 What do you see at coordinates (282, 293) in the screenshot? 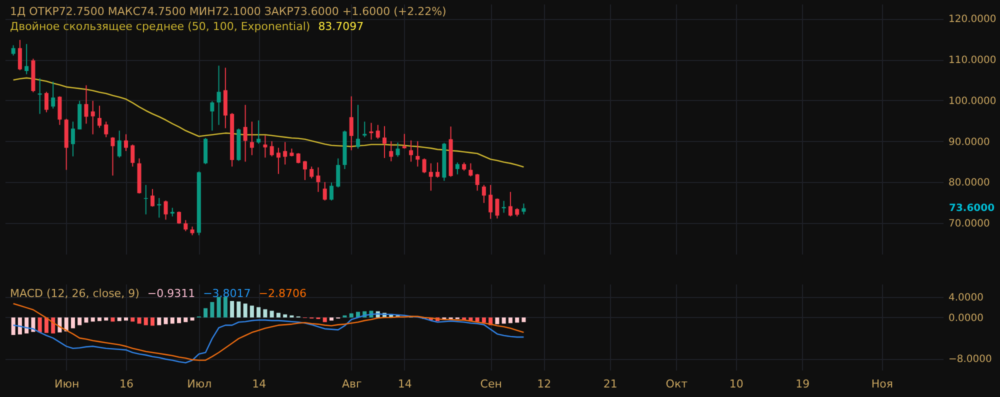
I see `annotation: −2.8706` at bounding box center [282, 293].